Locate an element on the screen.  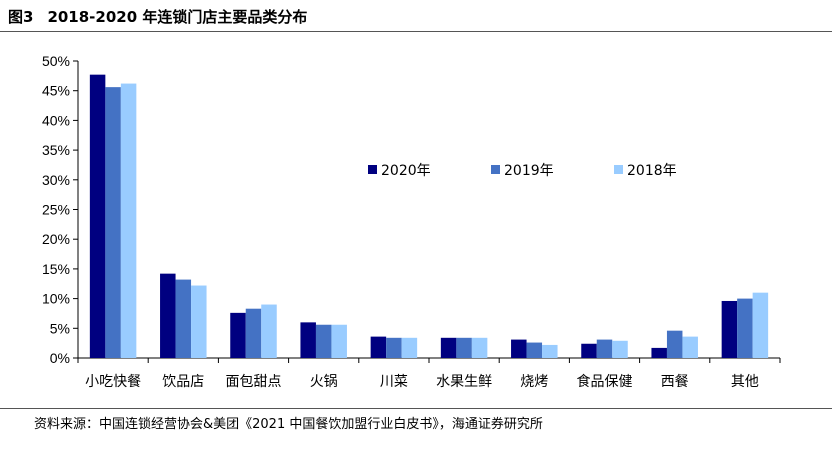
top-divider is located at coordinates (416, 31).